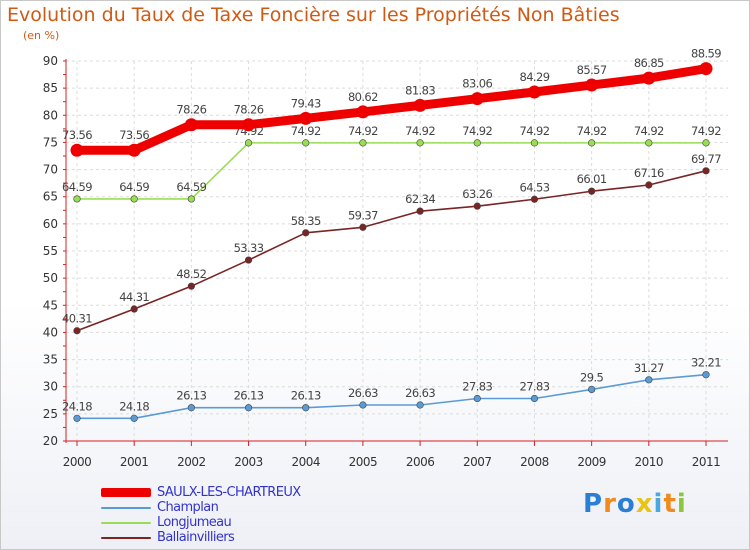 The width and height of the screenshot is (750, 550). I want to click on data-label: 63.26, so click(477, 194).